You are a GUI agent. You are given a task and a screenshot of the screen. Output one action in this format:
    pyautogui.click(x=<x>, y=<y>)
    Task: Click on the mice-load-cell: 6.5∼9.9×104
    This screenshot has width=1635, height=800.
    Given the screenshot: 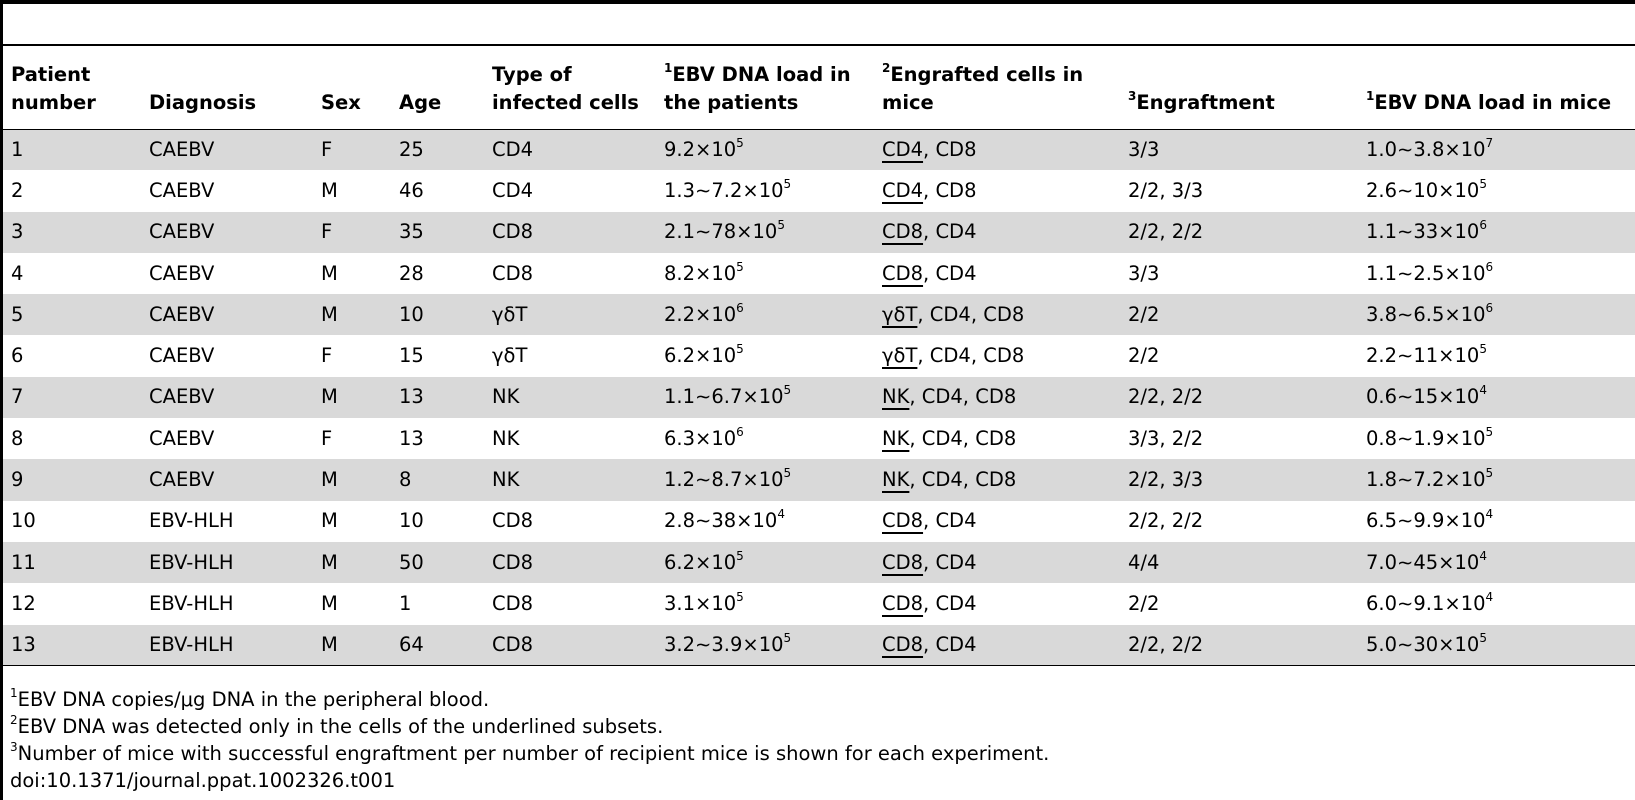 What is the action you would take?
    pyautogui.click(x=1496, y=521)
    